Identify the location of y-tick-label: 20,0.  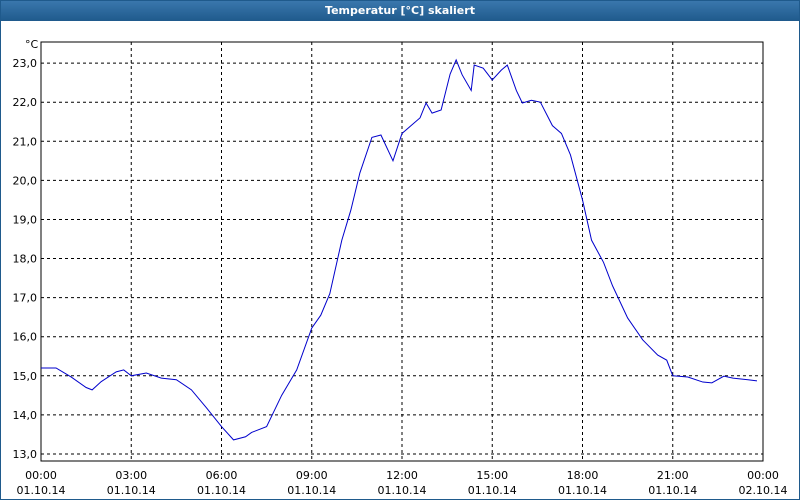
(25, 180).